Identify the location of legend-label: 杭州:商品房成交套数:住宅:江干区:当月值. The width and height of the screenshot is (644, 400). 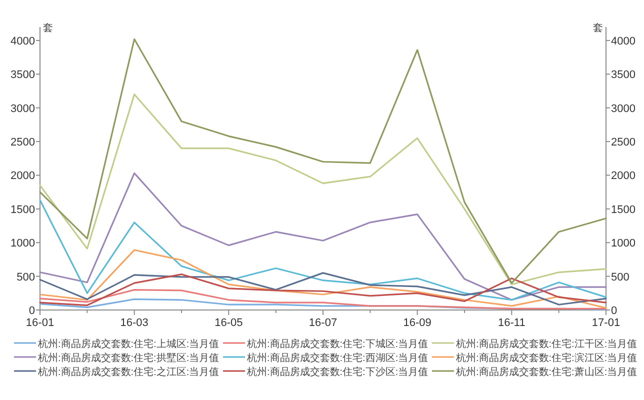
(547, 344).